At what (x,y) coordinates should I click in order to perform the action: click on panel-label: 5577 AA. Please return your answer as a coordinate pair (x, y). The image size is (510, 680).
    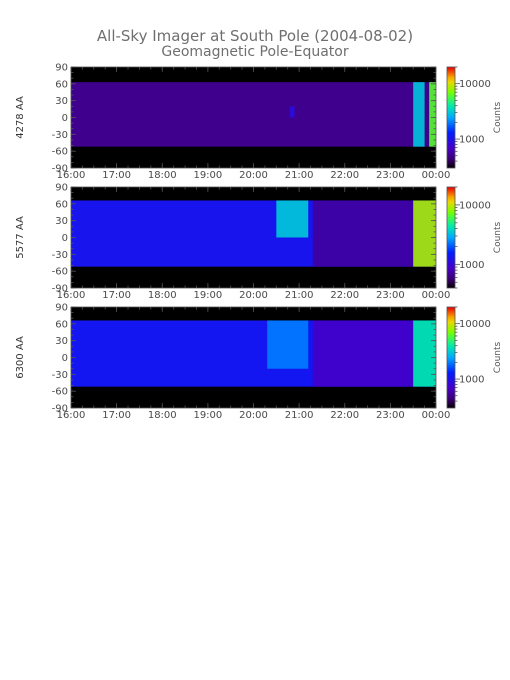
    Looking at the image, I should click on (20, 237).